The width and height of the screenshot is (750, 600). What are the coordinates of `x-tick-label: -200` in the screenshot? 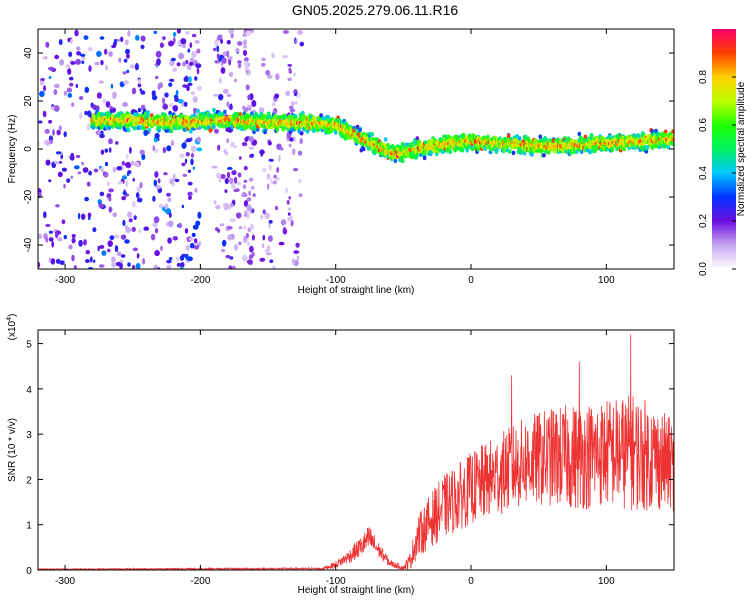 It's located at (200, 280).